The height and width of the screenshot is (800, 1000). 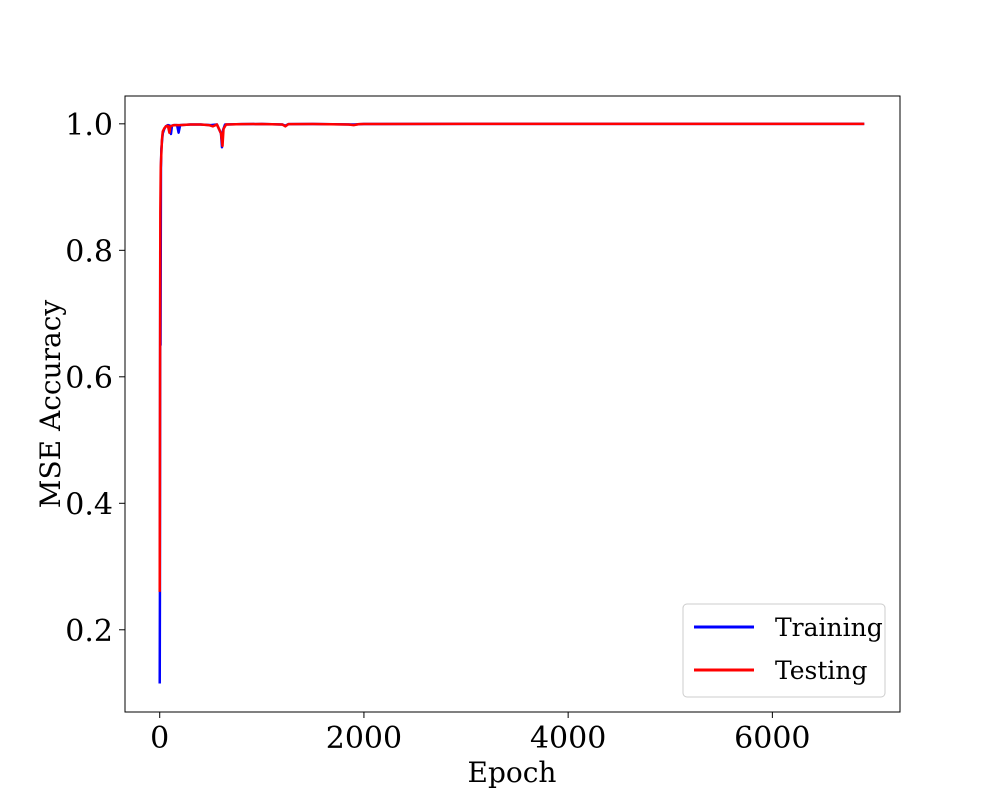 I want to click on y-axis-title: MSE Accuracy, so click(x=50, y=404).